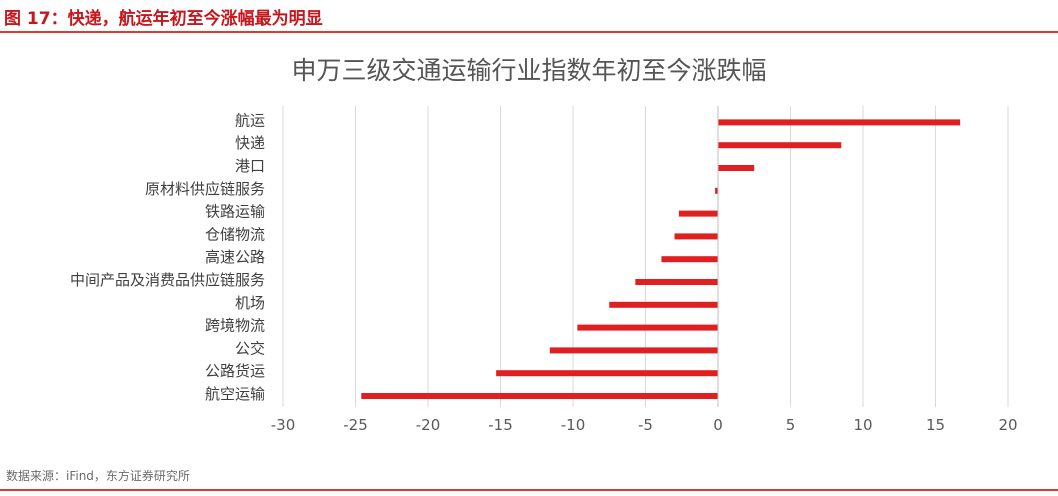  Describe the element at coordinates (235, 371) in the screenshot. I see `category-label: 公路货运` at that location.